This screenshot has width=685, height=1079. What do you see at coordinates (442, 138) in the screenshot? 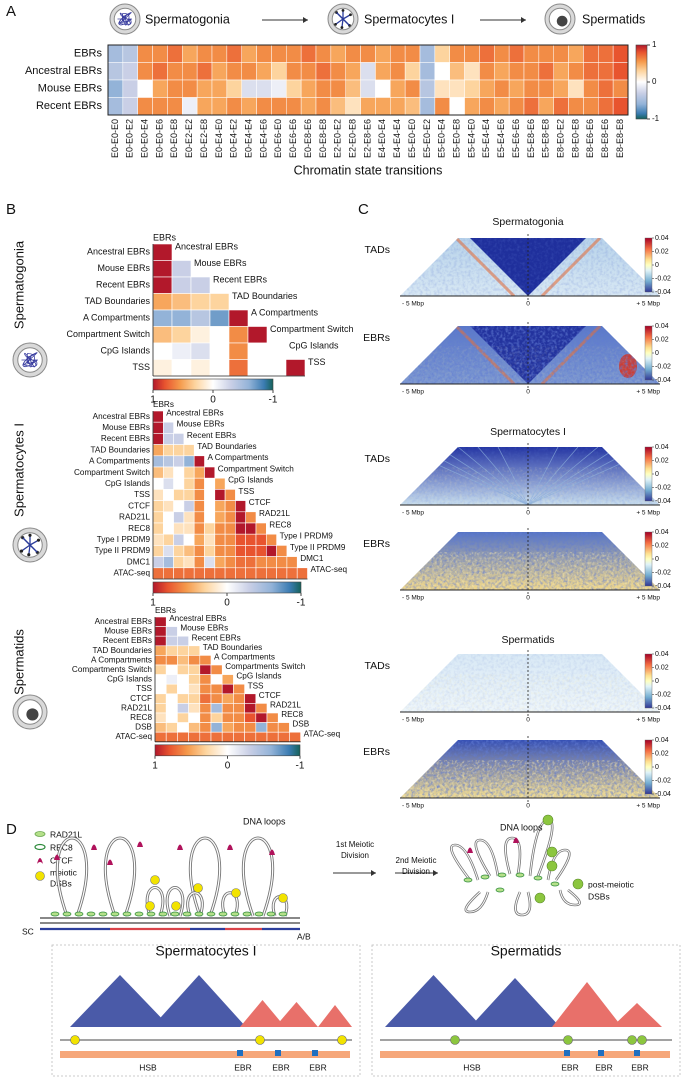
I see `column-label: E5-E0-E4` at bounding box center [442, 138].